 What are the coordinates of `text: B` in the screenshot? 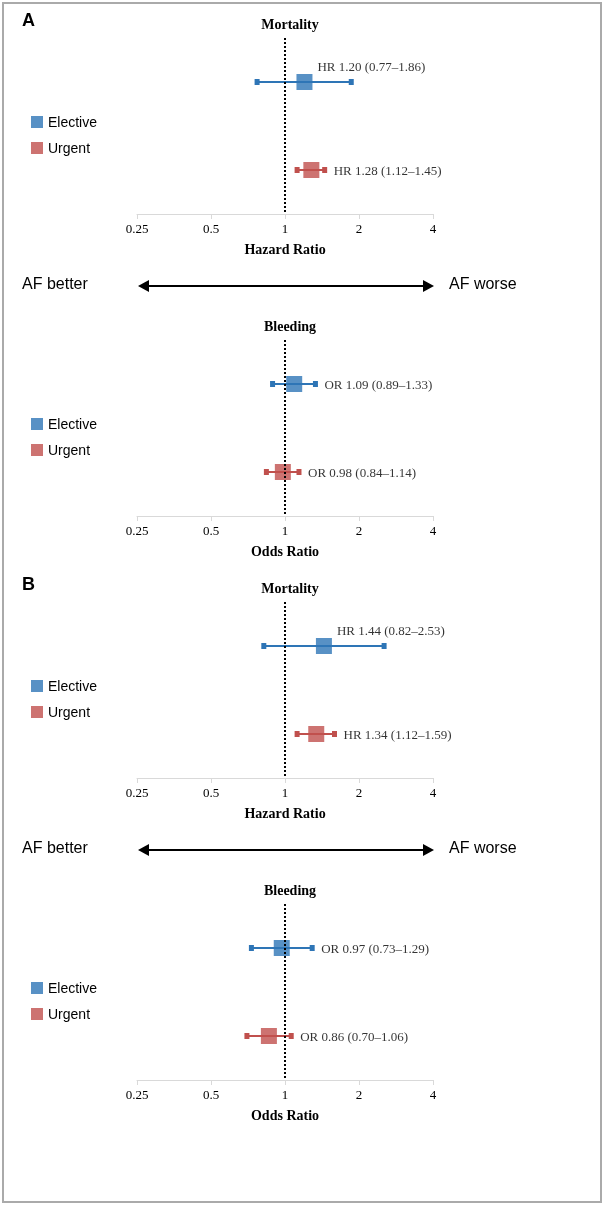 It's located at (28, 584).